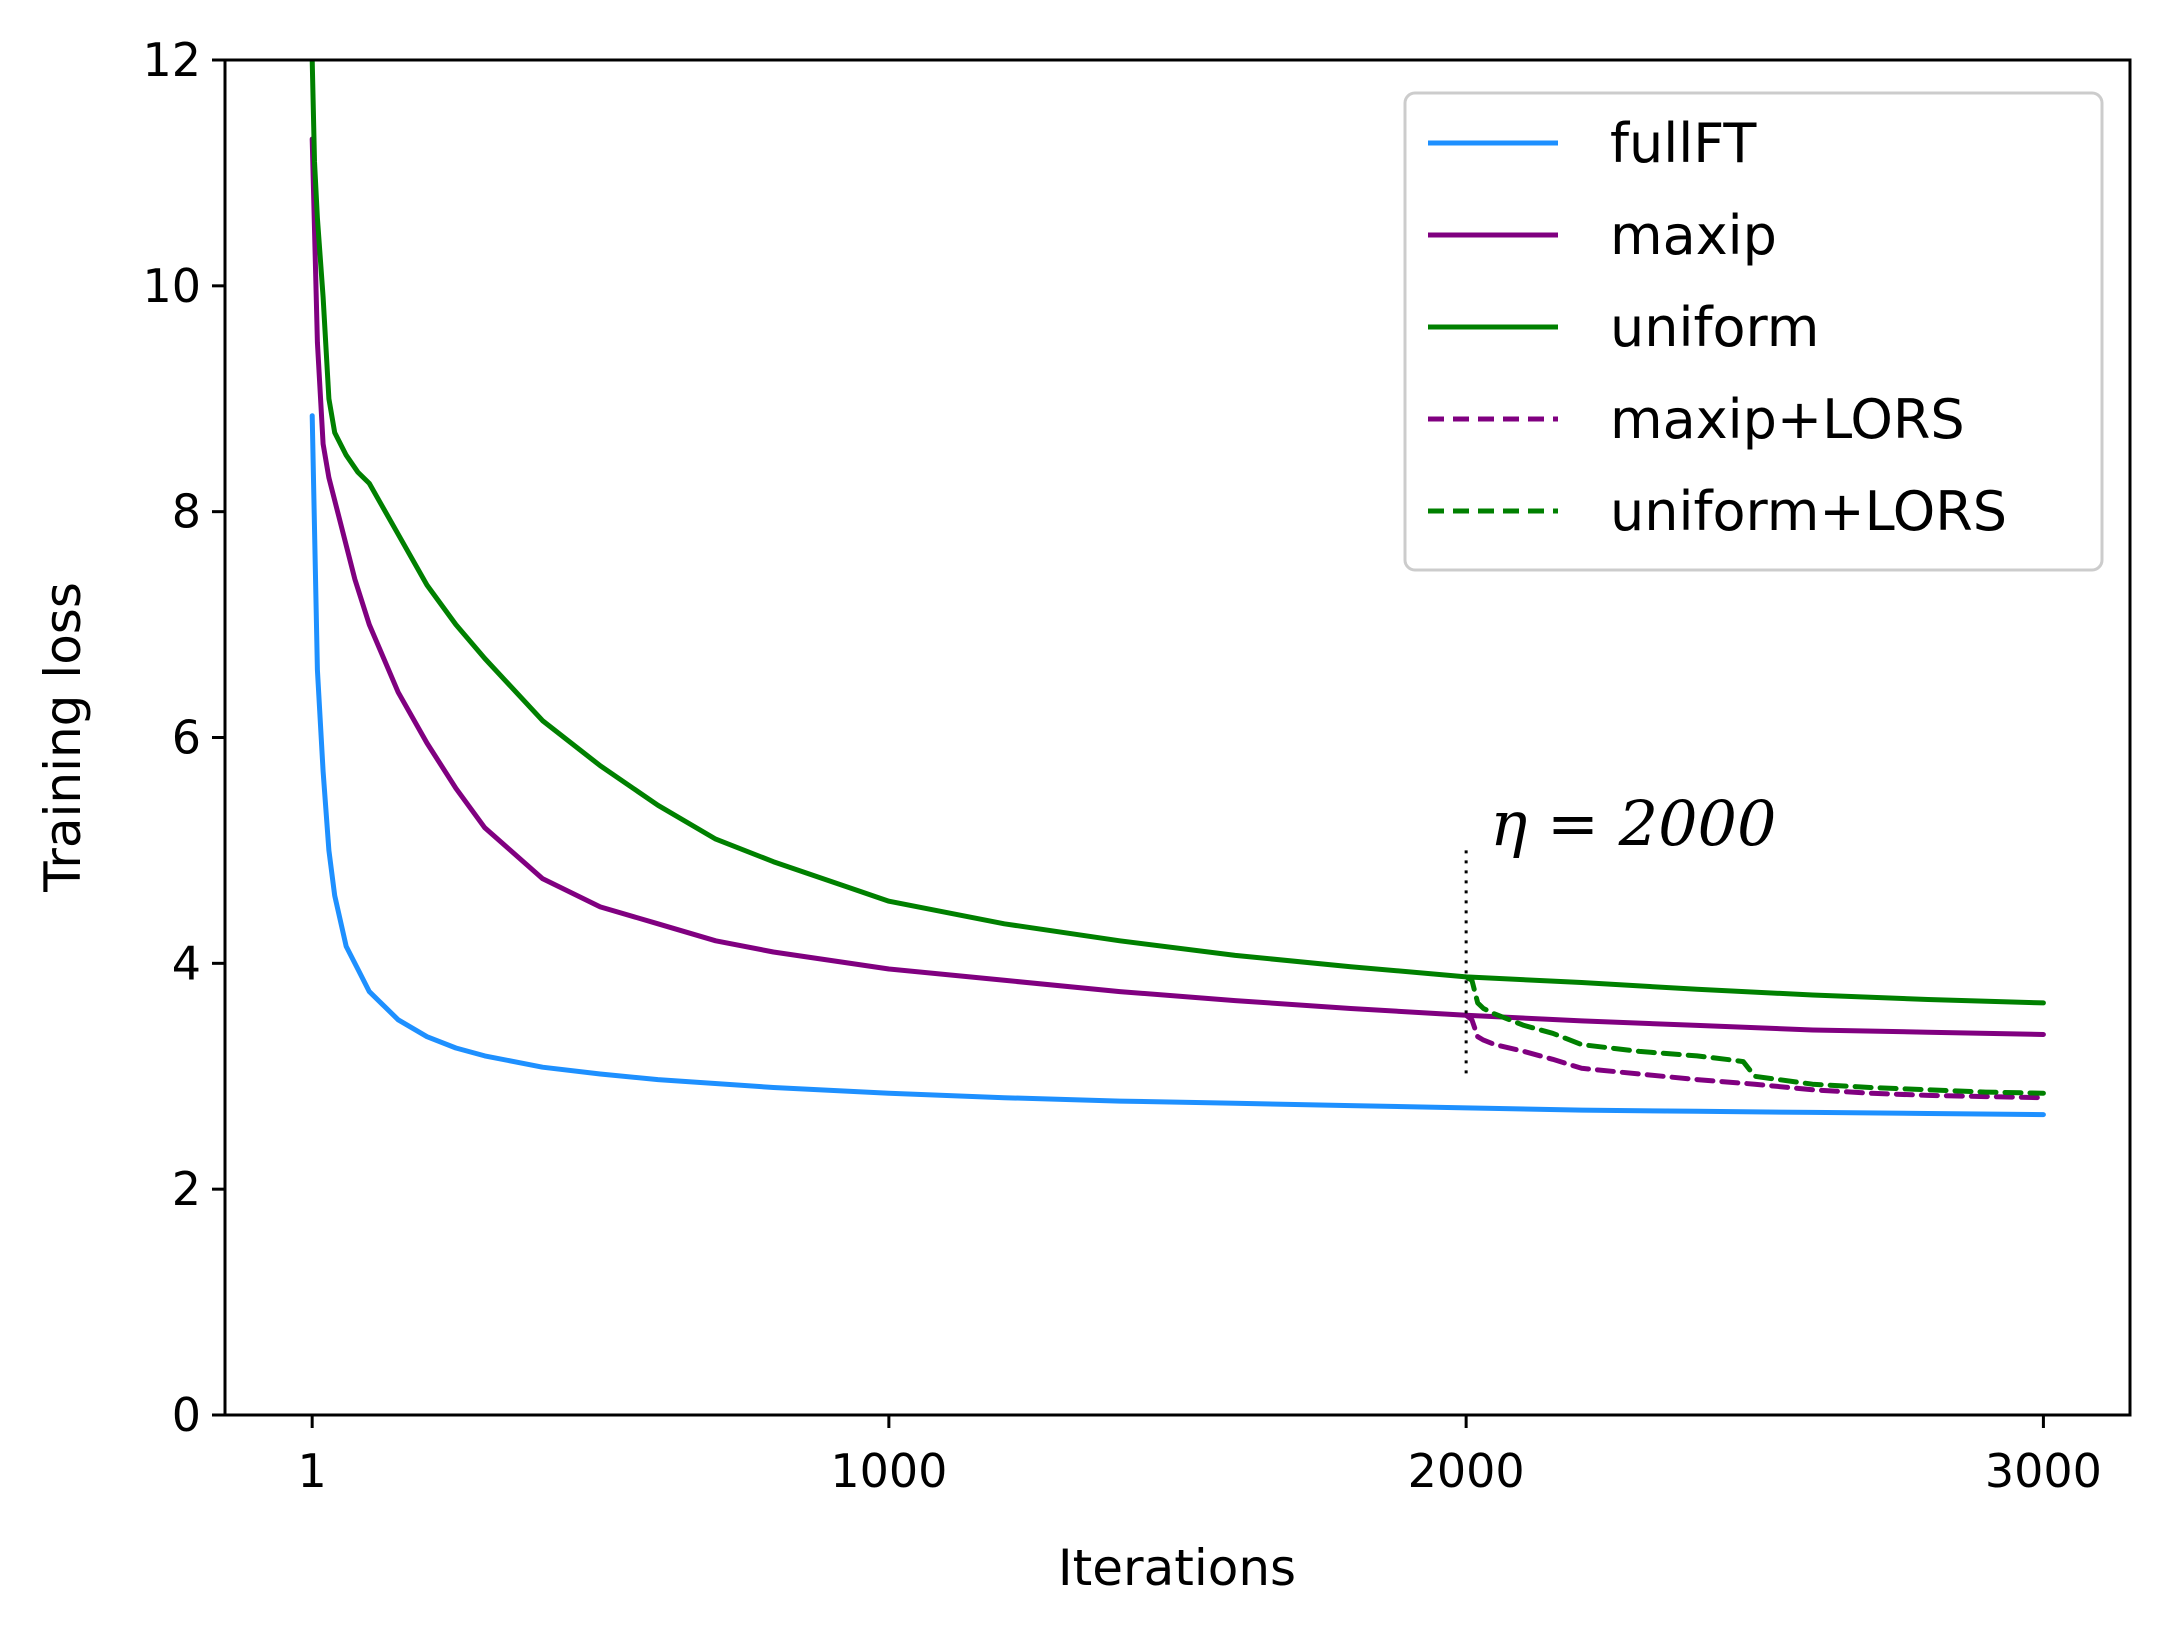 Image resolution: width=2157 pixels, height=1636 pixels. Describe the element at coordinates (171, 60) in the screenshot. I see `y-tick-label: 12` at that location.